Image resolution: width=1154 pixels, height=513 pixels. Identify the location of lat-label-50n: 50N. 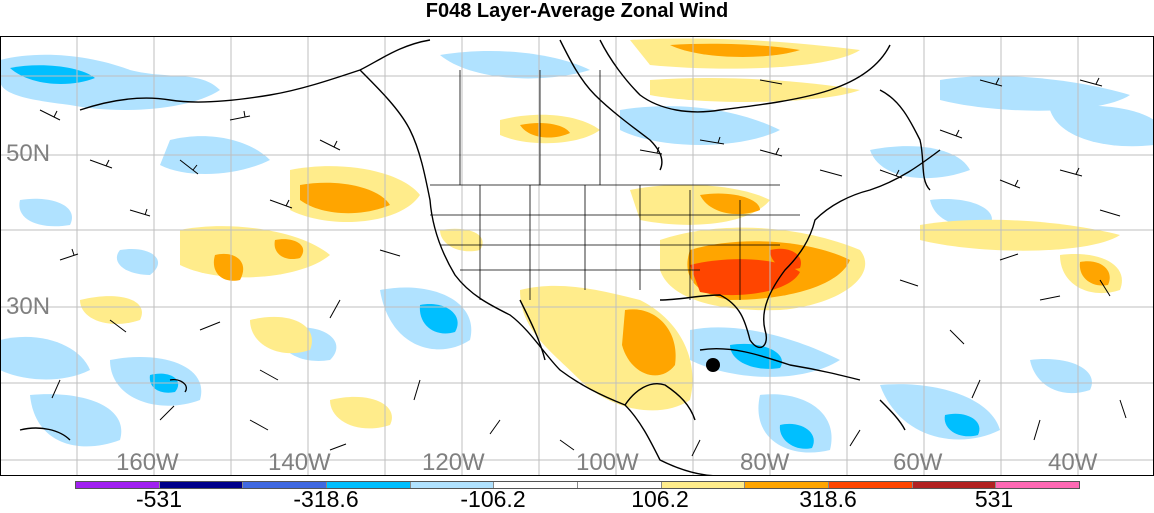
(28, 153).